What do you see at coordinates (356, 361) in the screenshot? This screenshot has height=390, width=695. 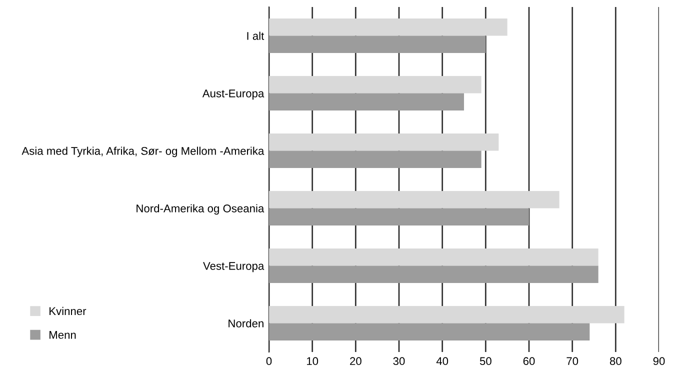 I see `x-tick-label: 20` at bounding box center [356, 361].